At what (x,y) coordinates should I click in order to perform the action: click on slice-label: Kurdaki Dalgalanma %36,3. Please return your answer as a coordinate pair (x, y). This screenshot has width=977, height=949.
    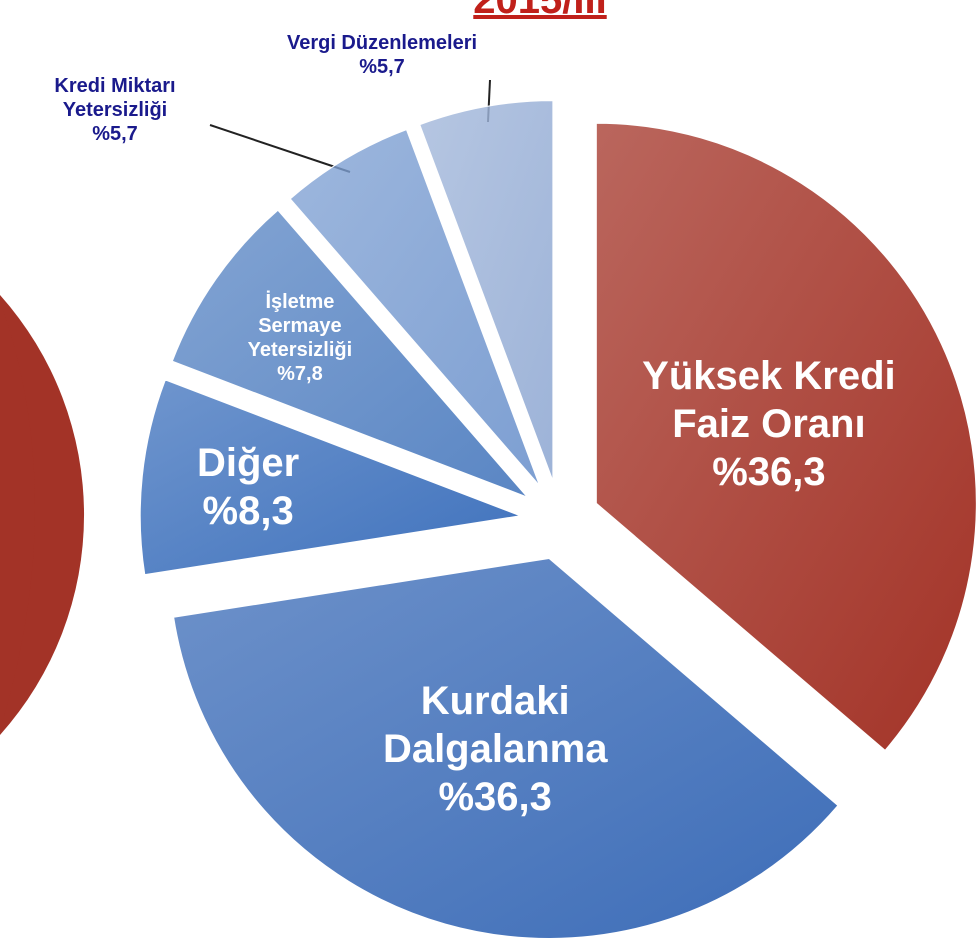
    Looking at the image, I should click on (495, 749).